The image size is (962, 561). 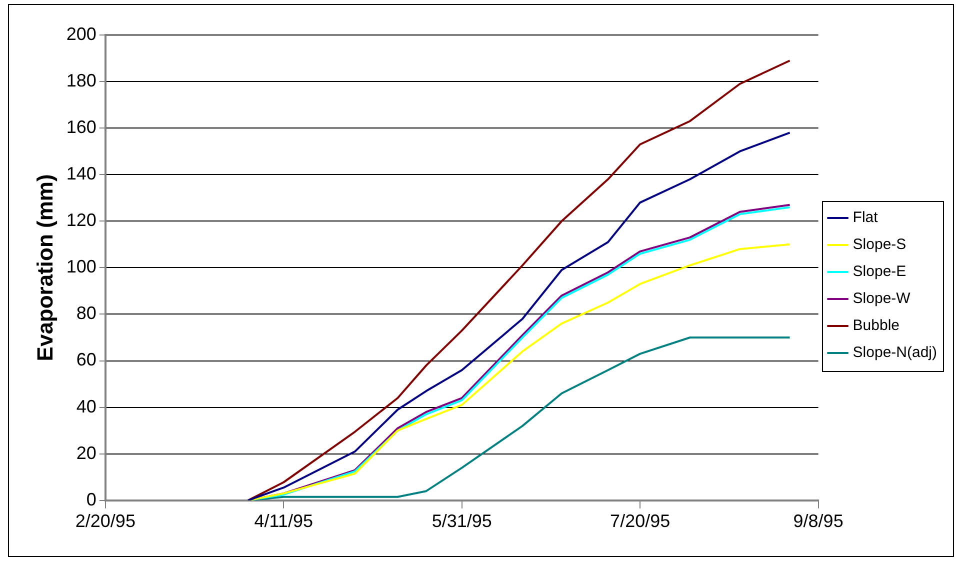 What do you see at coordinates (895, 353) in the screenshot?
I see `legend-label: Slope-N(adj)` at bounding box center [895, 353].